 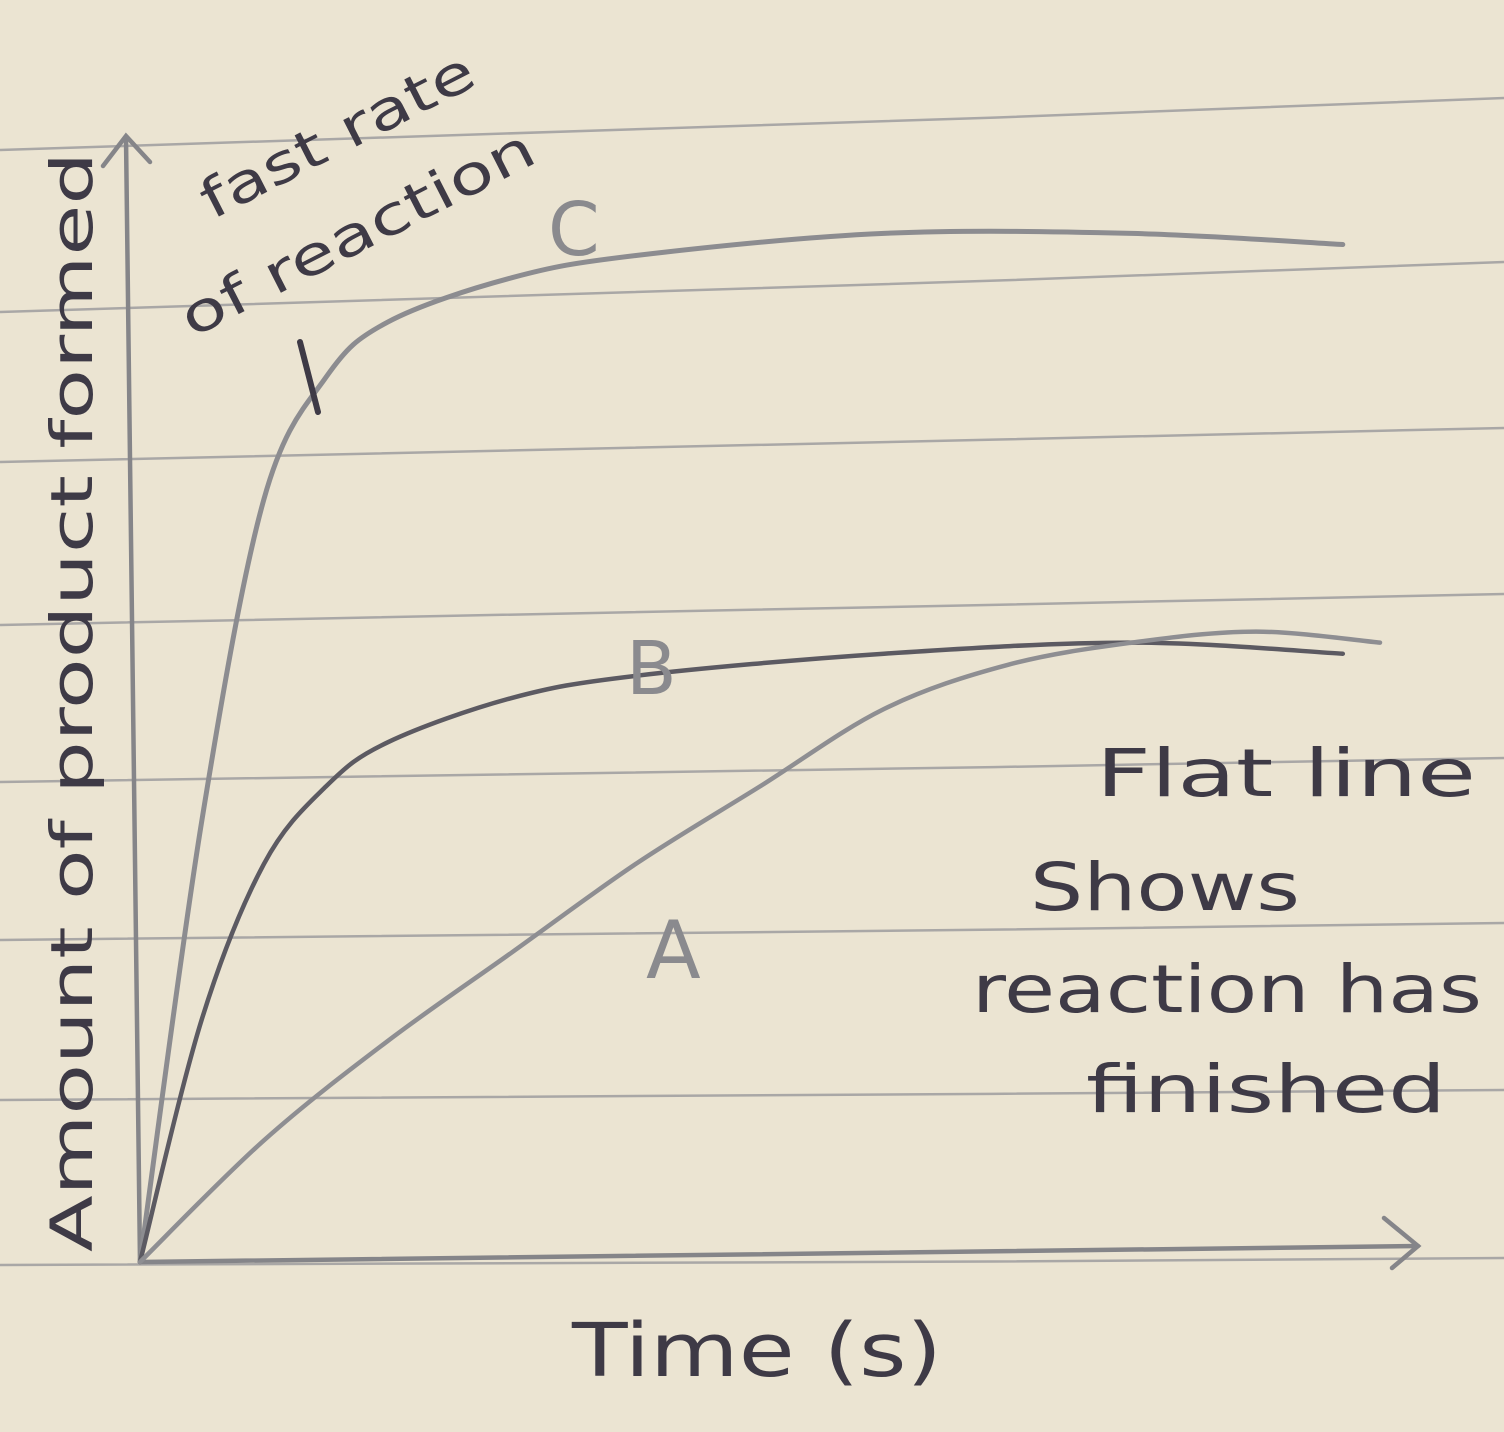 I want to click on series-label-b: B, so click(x=651, y=669).